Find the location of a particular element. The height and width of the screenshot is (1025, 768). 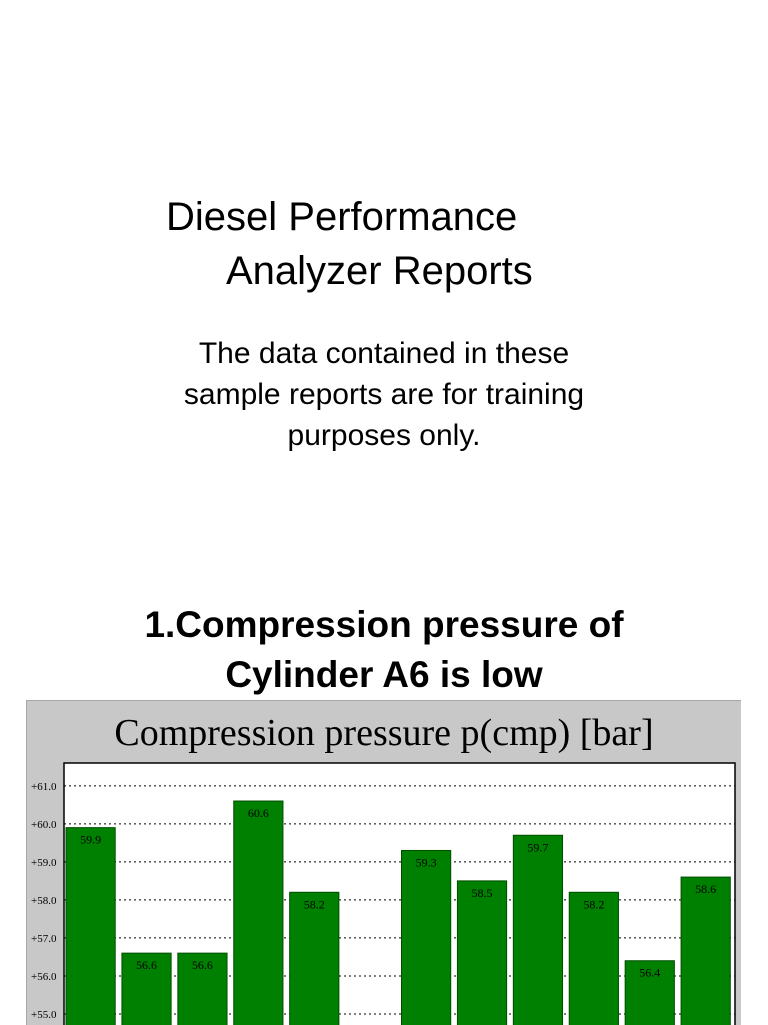

disclaimer-line-1: The data contained in these is located at coordinates (384, 353).